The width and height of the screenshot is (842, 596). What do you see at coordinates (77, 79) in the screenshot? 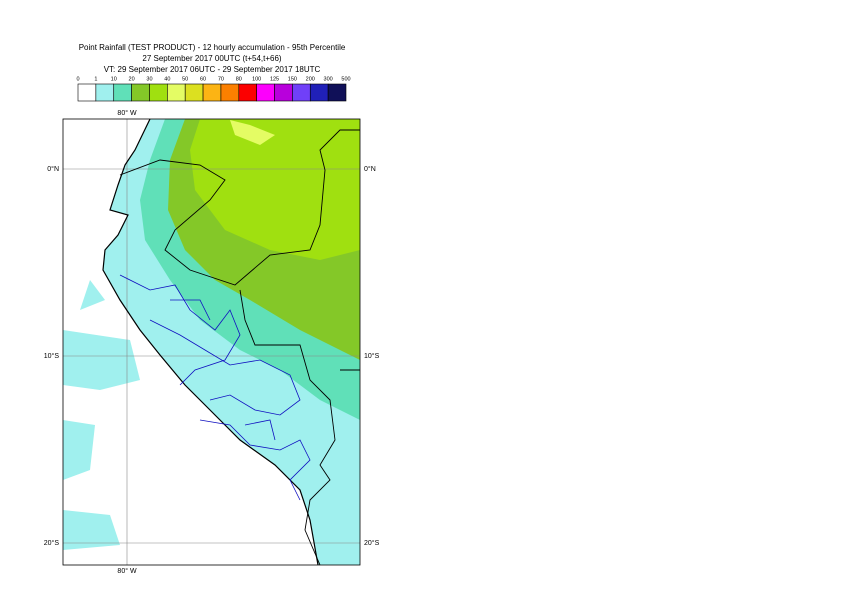
I see `legend-label: 0` at bounding box center [77, 79].